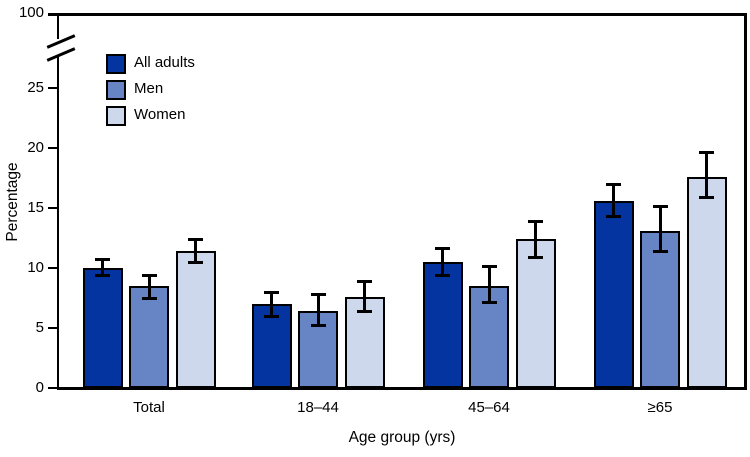 This screenshot has height=457, width=750. I want to click on y-axis-line-upper, so click(58, 26).